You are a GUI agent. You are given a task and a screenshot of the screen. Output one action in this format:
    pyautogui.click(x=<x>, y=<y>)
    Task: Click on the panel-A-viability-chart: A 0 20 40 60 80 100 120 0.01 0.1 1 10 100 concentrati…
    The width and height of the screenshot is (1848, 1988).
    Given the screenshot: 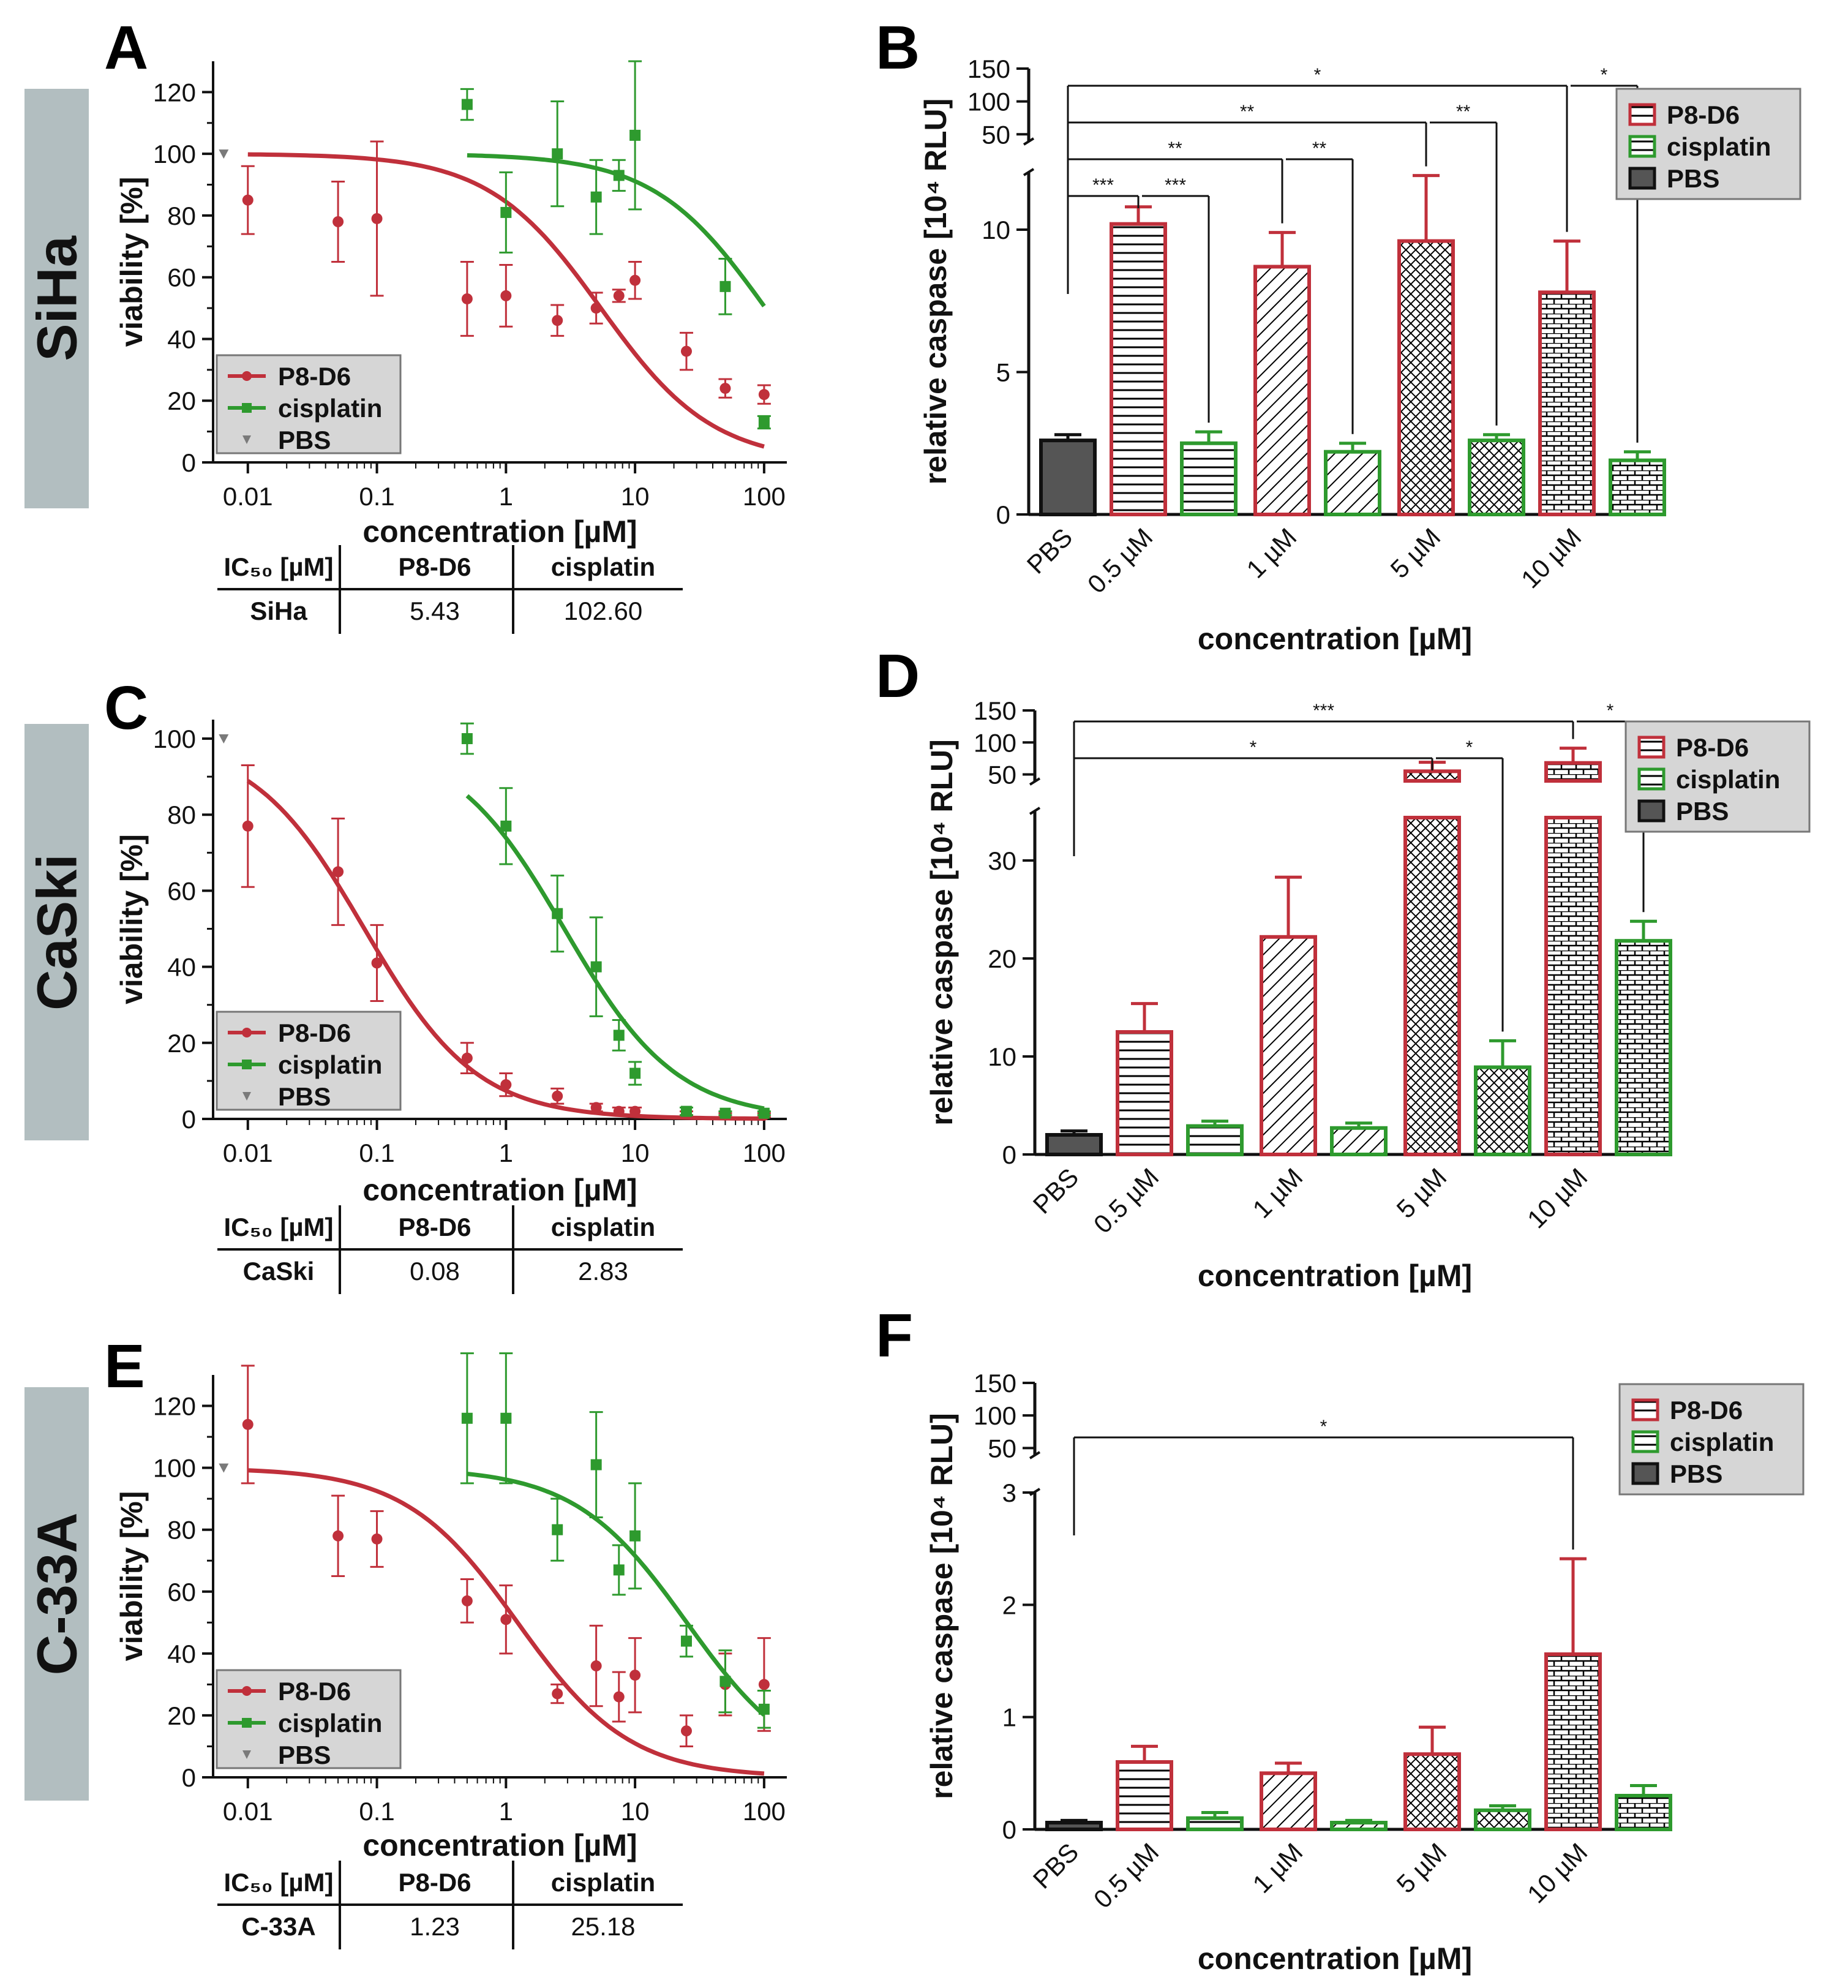 What is the action you would take?
    pyautogui.click(x=446, y=323)
    